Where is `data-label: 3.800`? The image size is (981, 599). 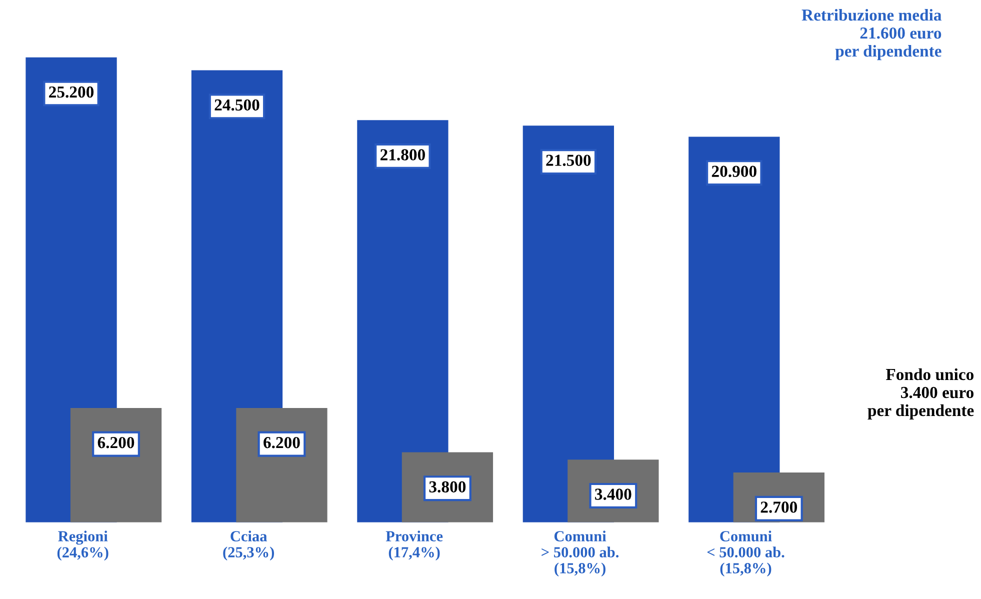
data-label: 3.800 is located at coordinates (447, 487).